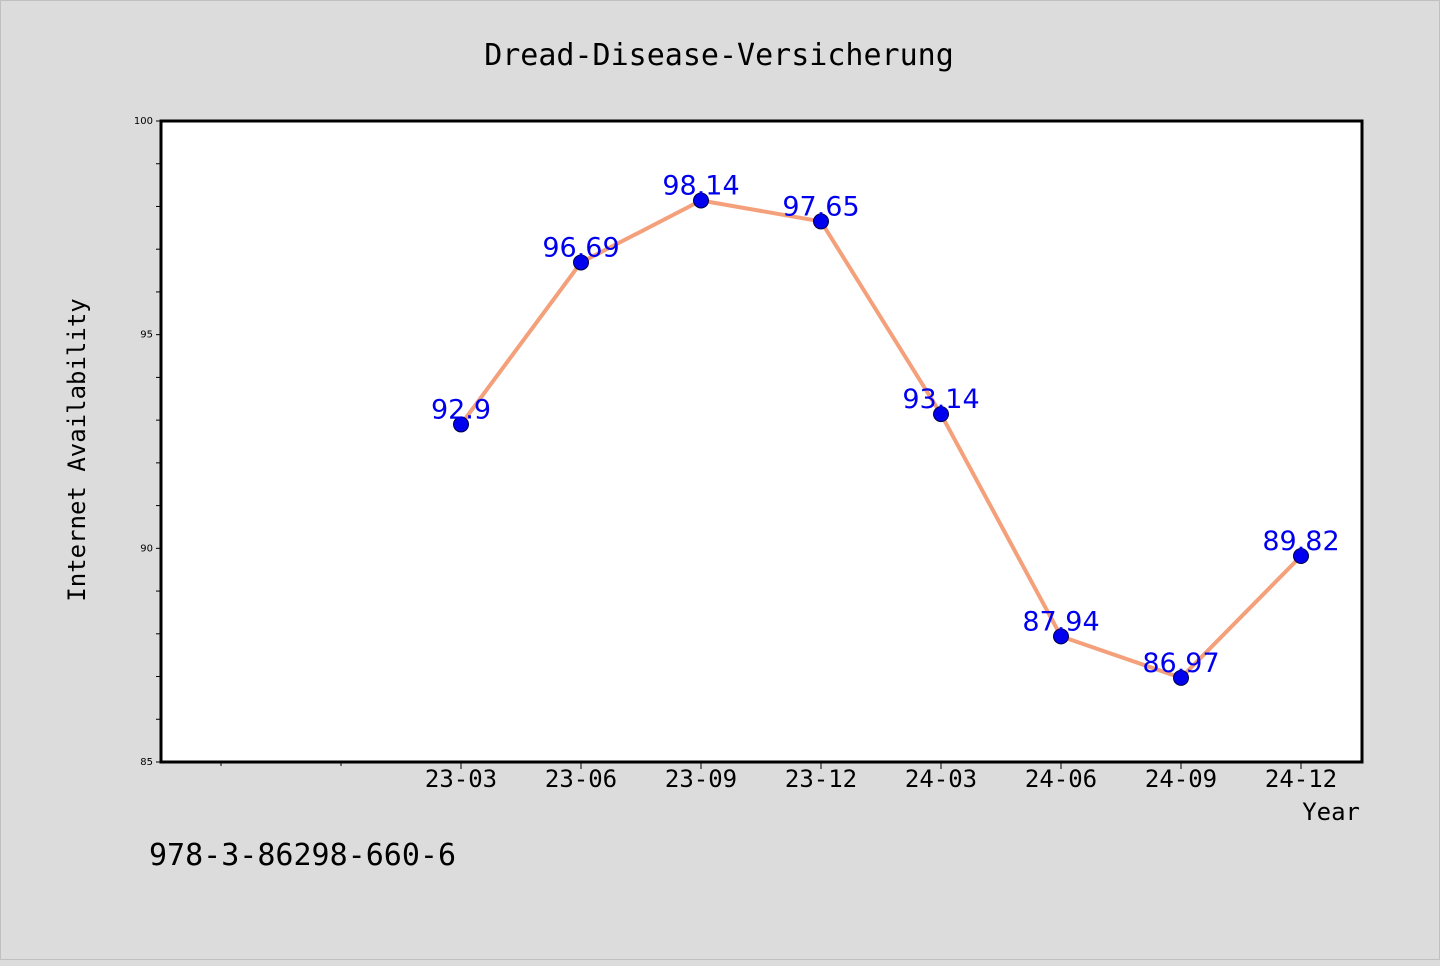 The height and width of the screenshot is (966, 1440). Describe the element at coordinates (719, 55) in the screenshot. I see `chart-title: Dread-Disease-Versicherung` at that location.